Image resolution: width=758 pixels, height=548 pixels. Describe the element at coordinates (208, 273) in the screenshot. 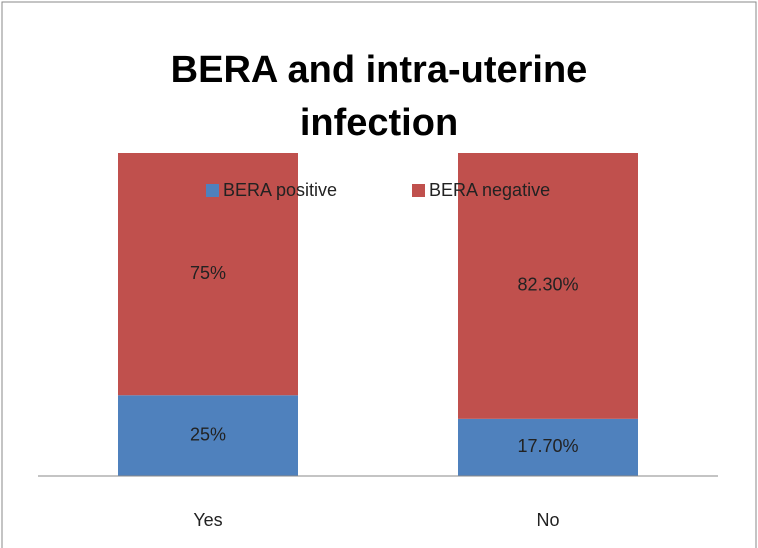

I see `data-label: 75%` at that location.